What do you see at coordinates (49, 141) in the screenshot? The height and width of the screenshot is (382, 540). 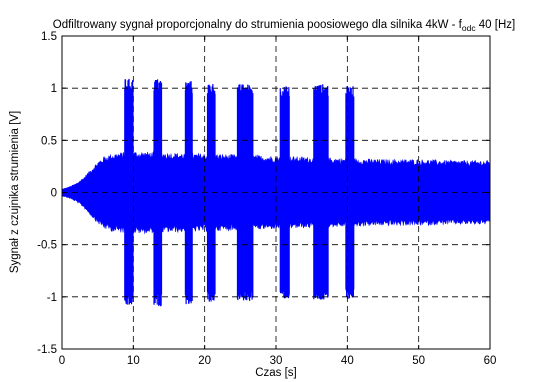 I see `y-tick-label: 0.5` at bounding box center [49, 141].